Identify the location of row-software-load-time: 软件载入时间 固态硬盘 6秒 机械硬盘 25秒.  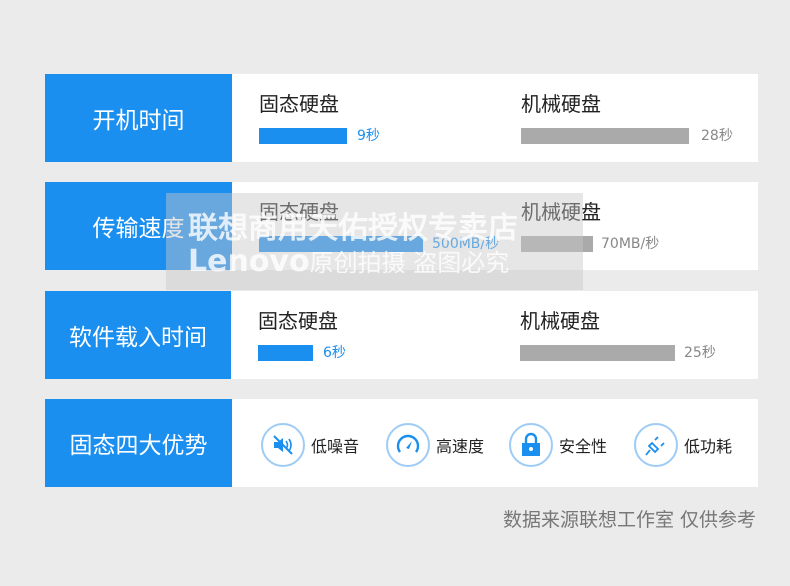
(401, 335).